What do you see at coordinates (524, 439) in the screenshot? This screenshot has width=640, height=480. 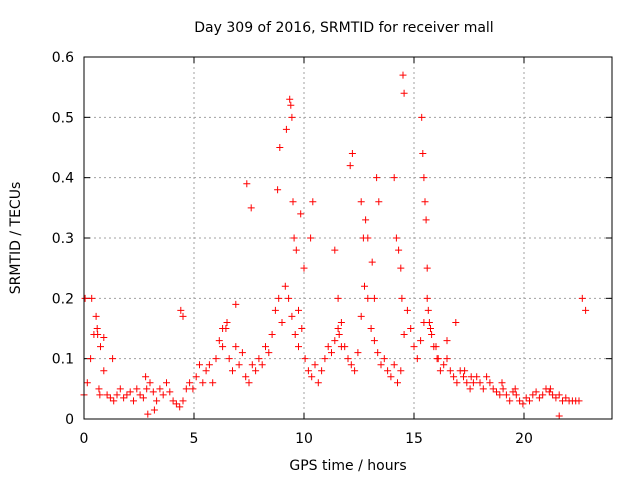 I see `x-tick-label: 20` at bounding box center [524, 439].